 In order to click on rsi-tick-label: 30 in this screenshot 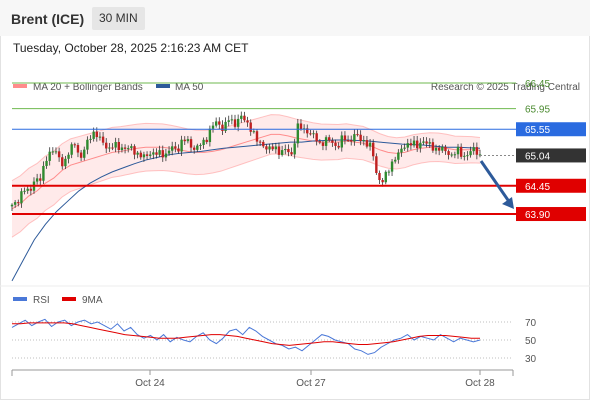, I will do `click(531, 359)`.